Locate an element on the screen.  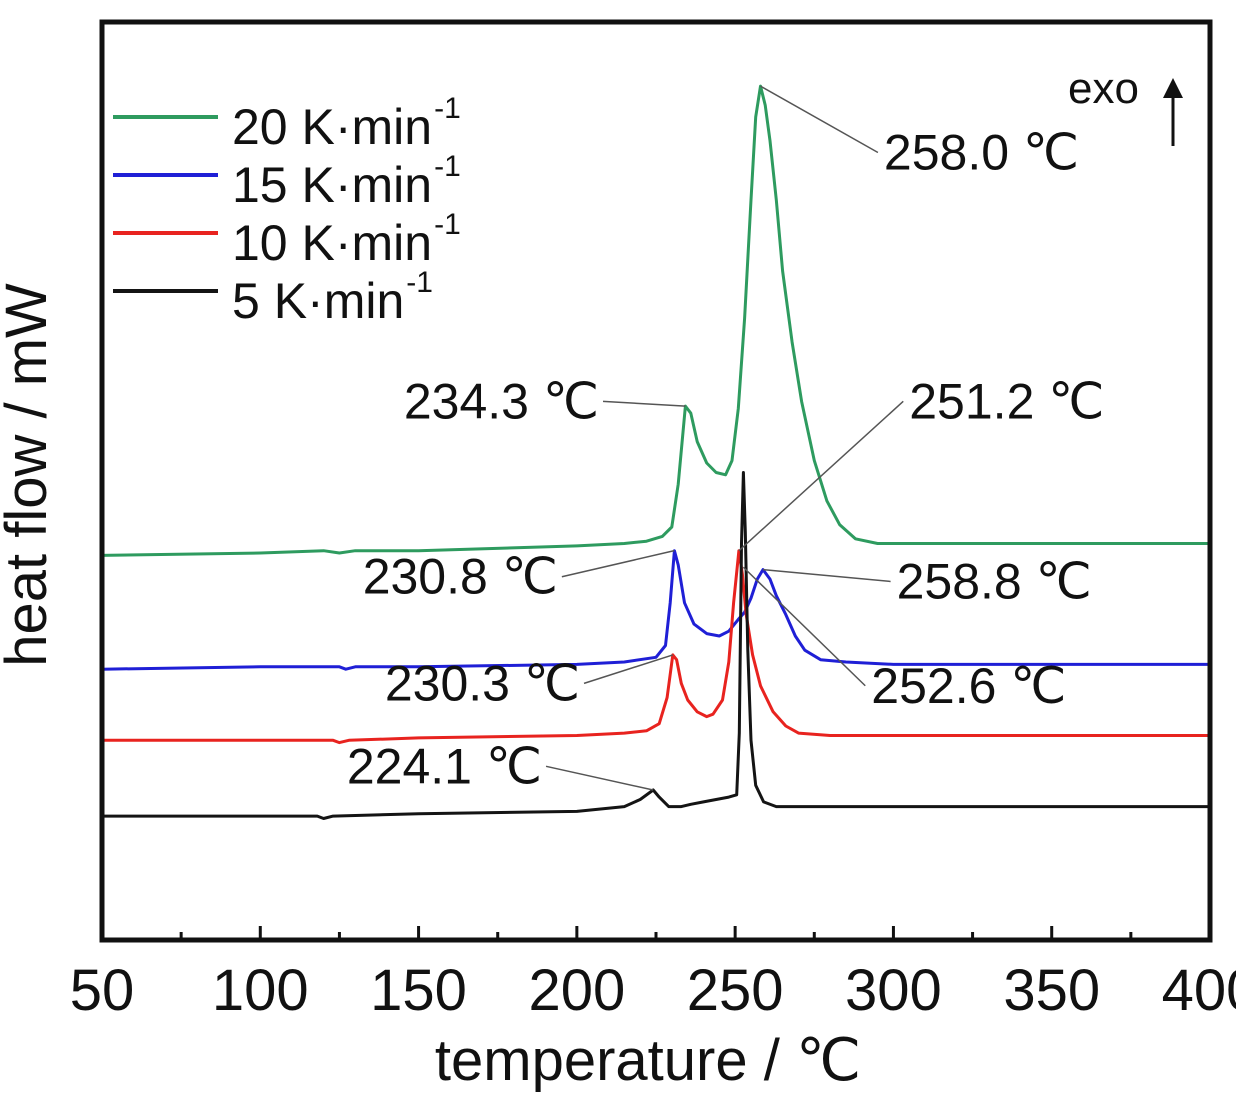
exo-arrow-up-icon is located at coordinates (1173, 88).